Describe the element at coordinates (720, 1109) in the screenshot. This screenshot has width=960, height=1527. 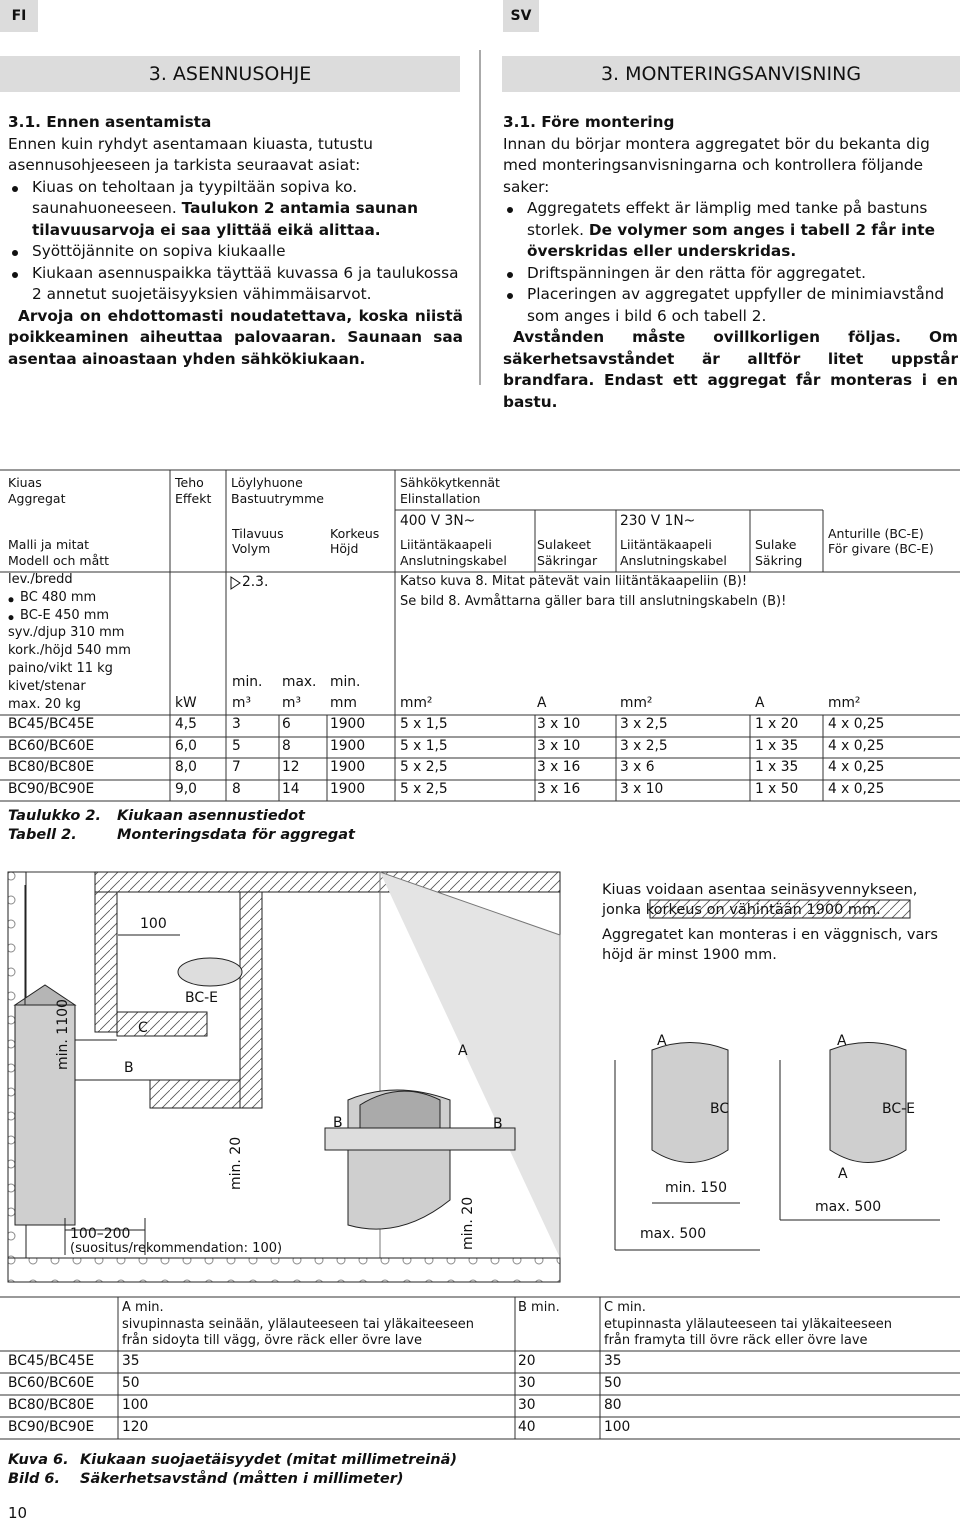
I see `figure-label: BC` at that location.